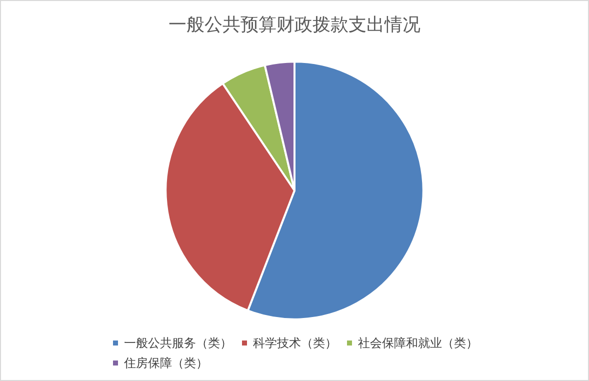  Describe the element at coordinates (295, 343) in the screenshot. I see `legend-label: 科学技术（类）` at that location.